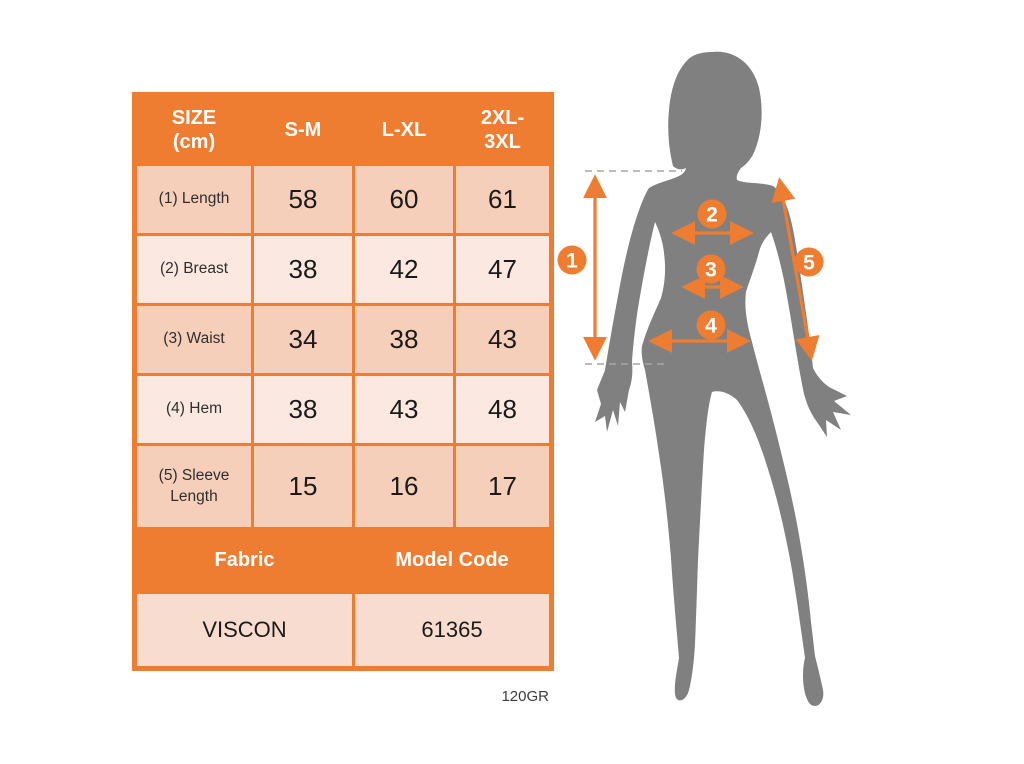 This screenshot has height=764, width=1024. I want to click on marker-5: 5, so click(809, 262).